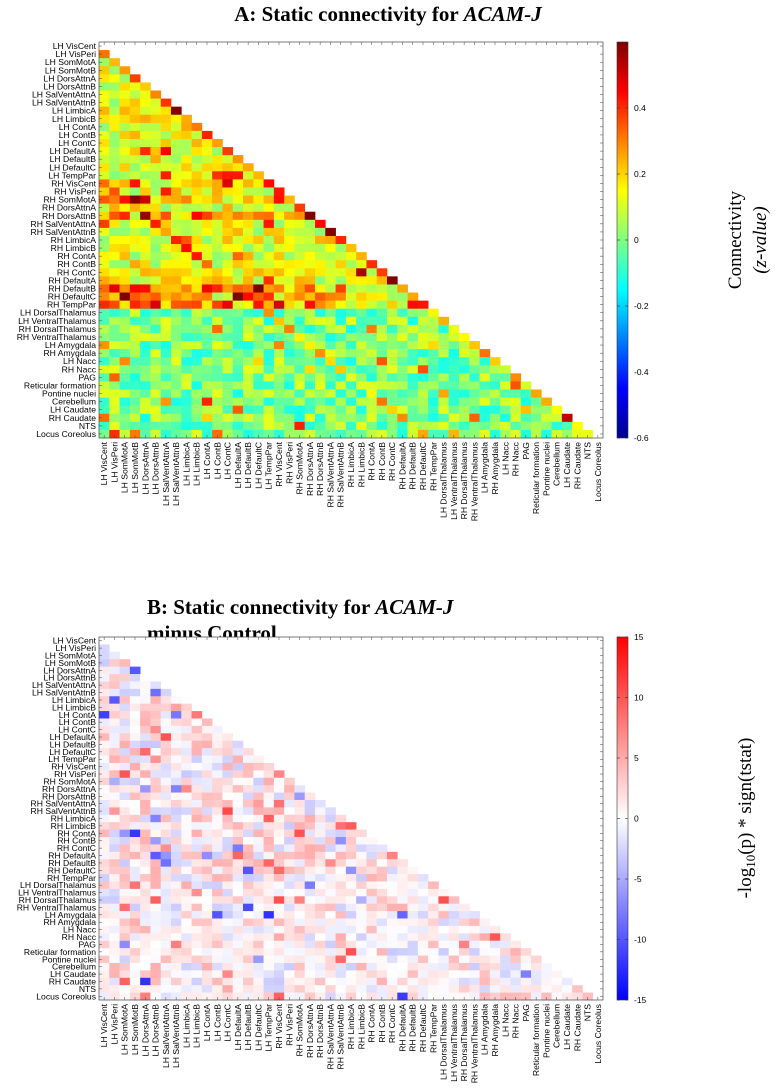 This screenshot has height=1092, width=776. I want to click on panel-b-row-label: NTS, so click(87, 989).